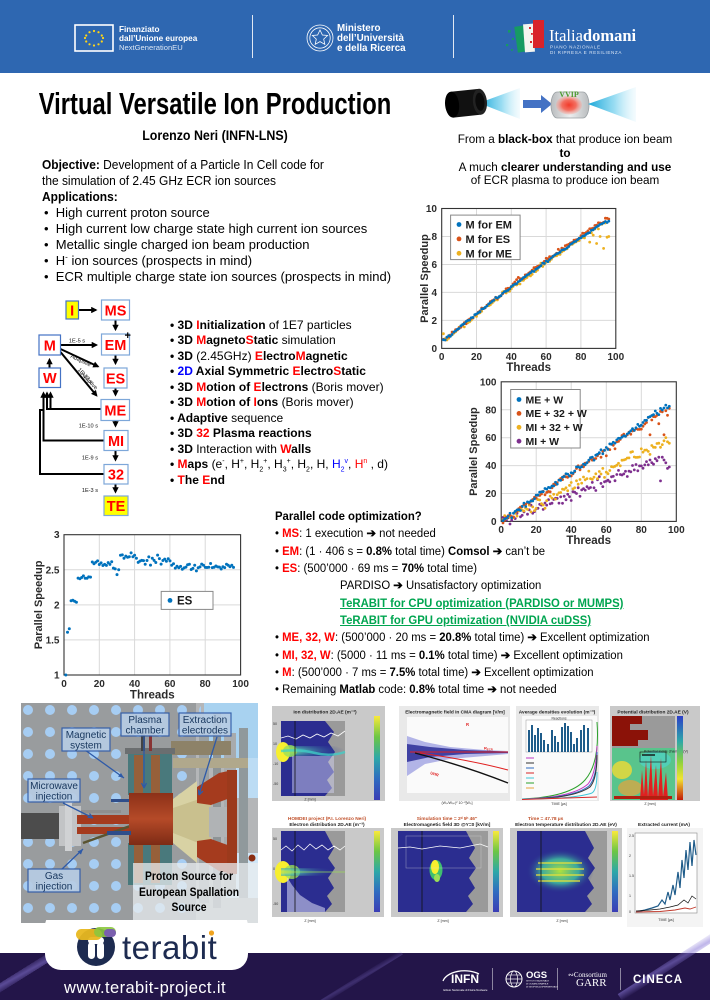 The height and width of the screenshot is (1000, 710). What do you see at coordinates (465, 979) in the screenshot?
I see `svg-text: INFN` at bounding box center [465, 979].